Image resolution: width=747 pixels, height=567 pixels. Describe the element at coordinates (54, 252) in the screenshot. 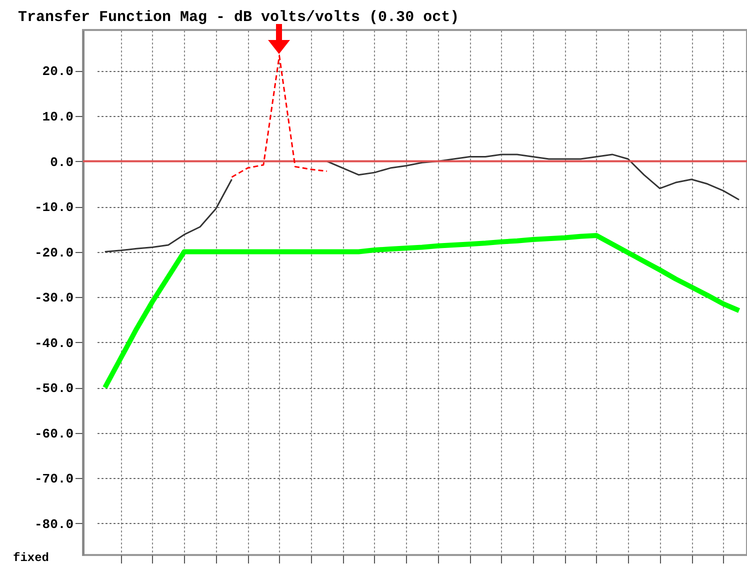

I see `y-tick-label: -20.0` at that location.